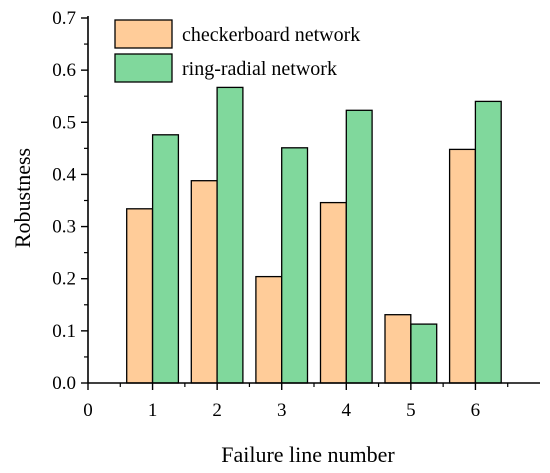 This screenshot has width=550, height=473. Describe the element at coordinates (143, 34) in the screenshot. I see `legend-swatch-checkerboard` at that location.